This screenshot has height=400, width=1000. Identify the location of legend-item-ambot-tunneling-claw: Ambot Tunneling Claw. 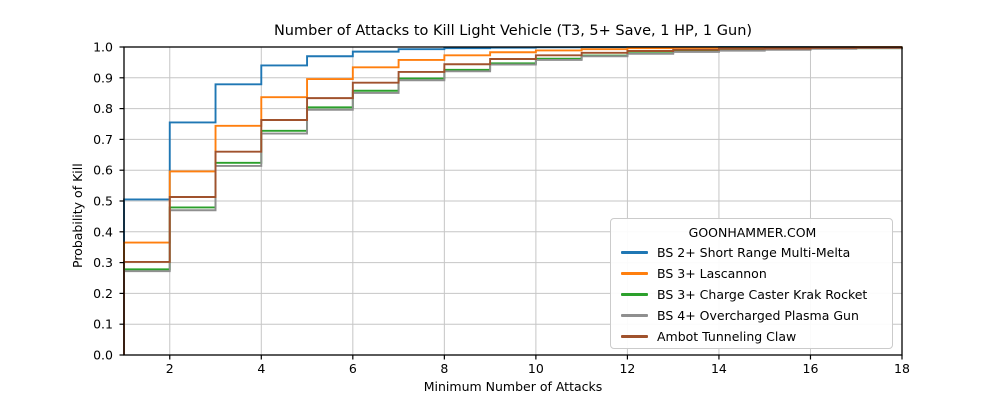
(752, 336).